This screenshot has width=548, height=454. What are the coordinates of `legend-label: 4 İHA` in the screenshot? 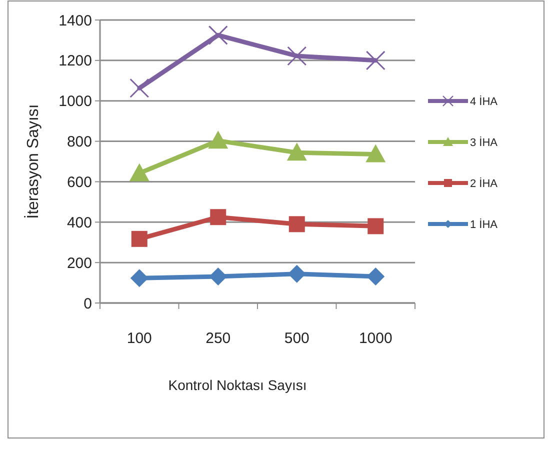 It's located at (484, 101).